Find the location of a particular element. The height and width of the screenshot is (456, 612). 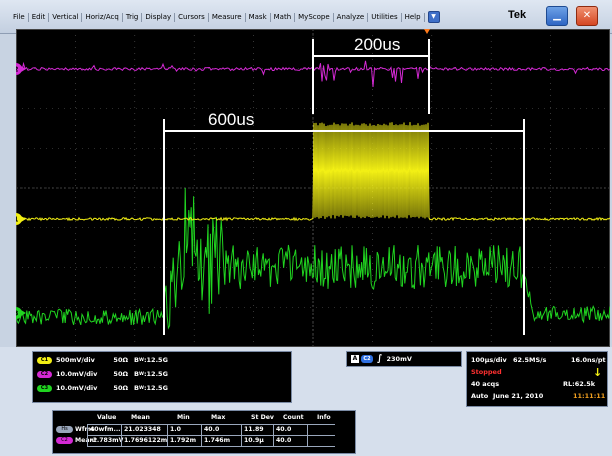

ch2-marker-dot is located at coordinates (19, 69).